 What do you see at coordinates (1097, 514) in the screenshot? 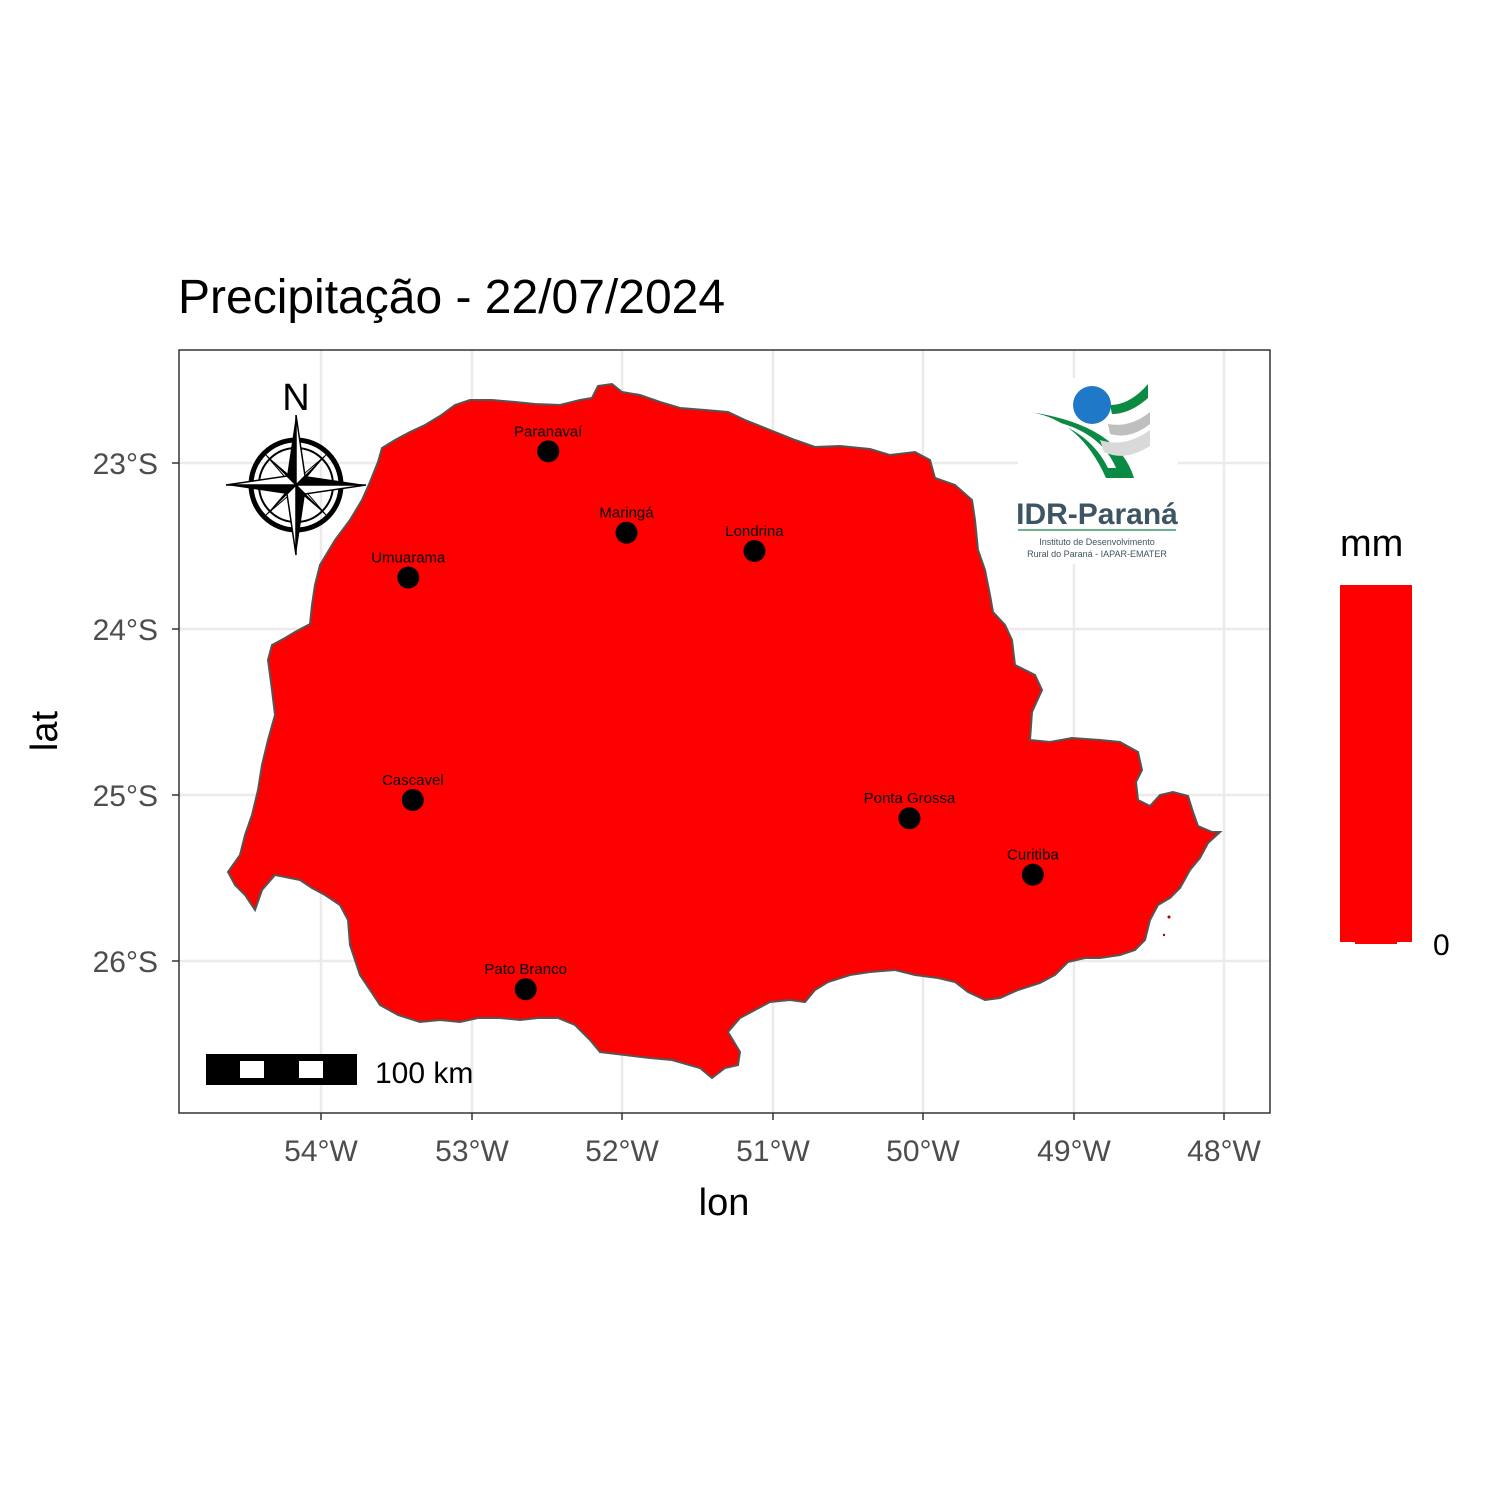
I see `logo-title: IDR-Paraná` at bounding box center [1097, 514].